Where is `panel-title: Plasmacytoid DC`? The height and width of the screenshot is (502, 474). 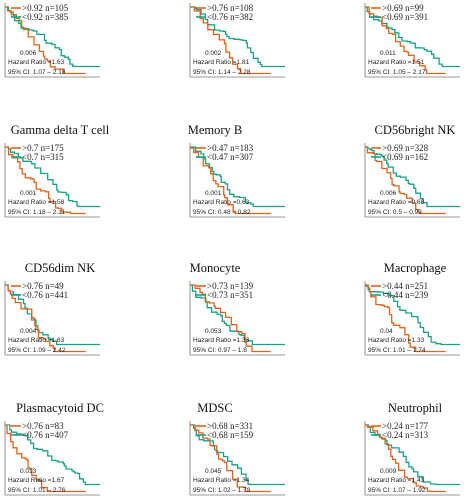 panel-title: Plasmacytoid DC is located at coordinates (60, 408).